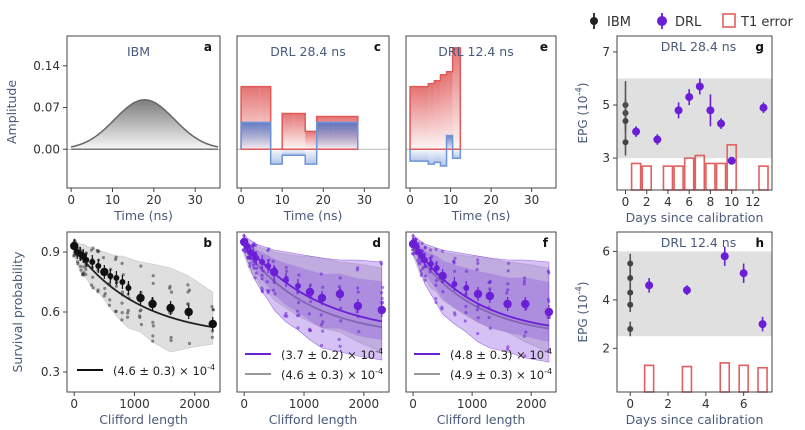 This screenshot has height=430, width=805. What do you see at coordinates (144, 123) in the screenshot?
I see `pulse-envelope-a` at bounding box center [144, 123].